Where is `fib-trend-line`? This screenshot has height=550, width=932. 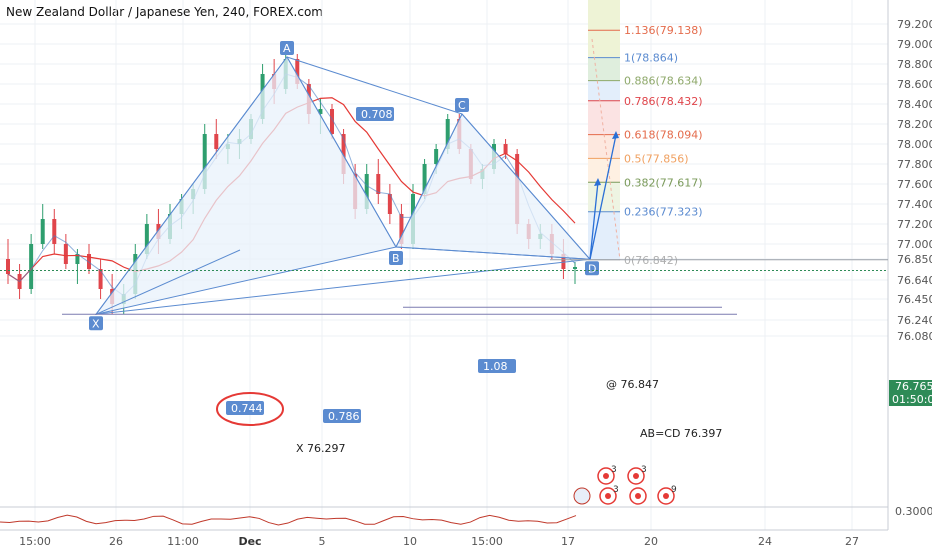
fib-trend-line is located at coordinates (606, 149).